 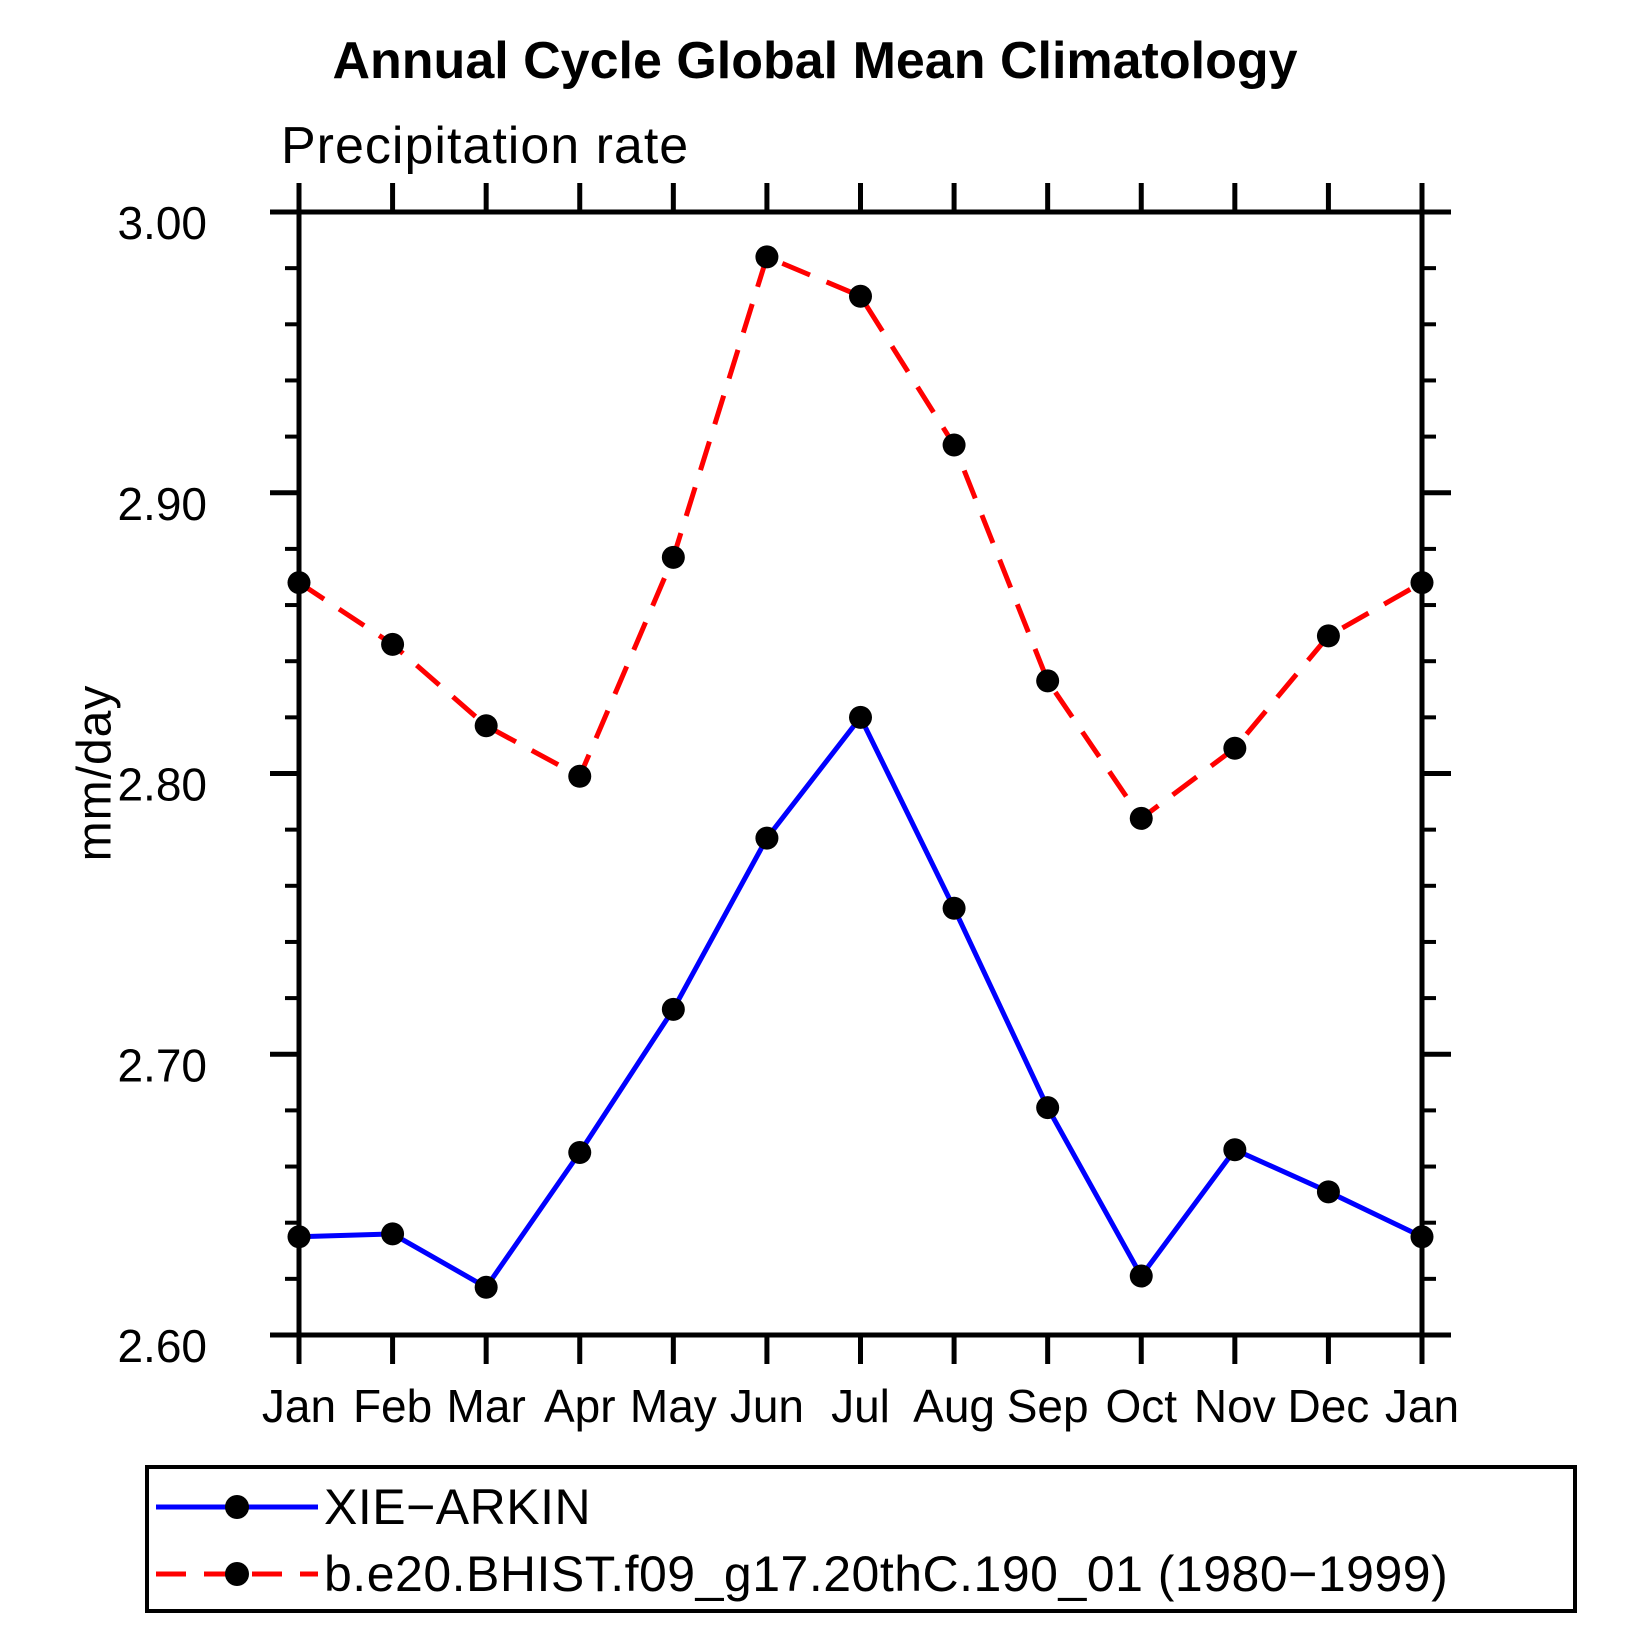 I want to click on x-tick-label: Dec, so click(x=1329, y=1406).